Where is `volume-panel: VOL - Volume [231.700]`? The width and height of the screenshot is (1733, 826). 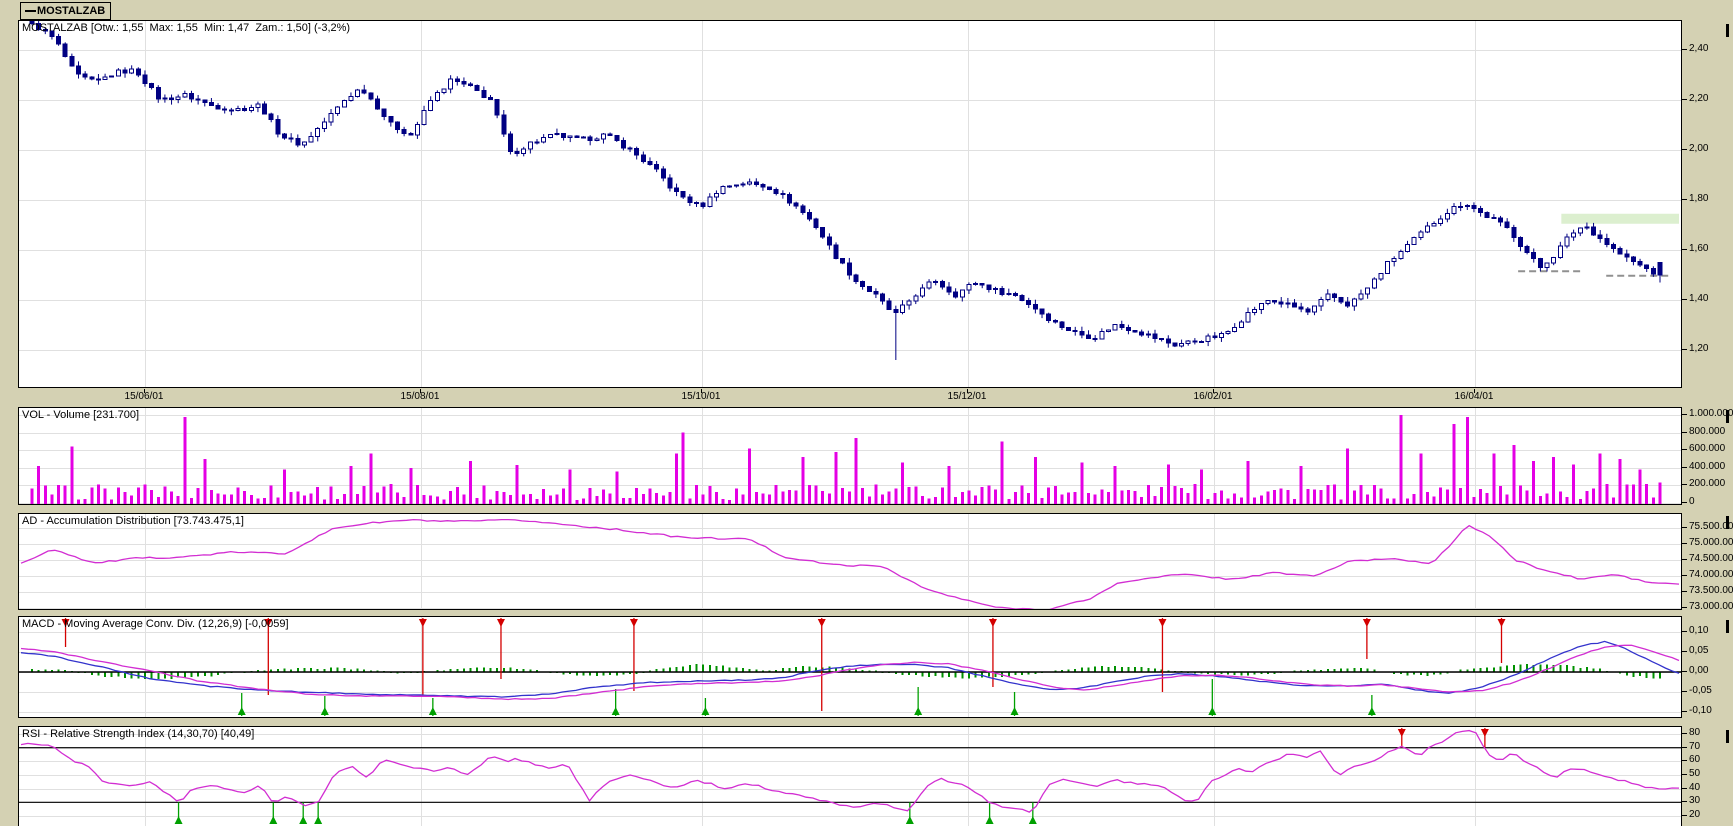
volume-panel: VOL - Volume [231.700] is located at coordinates (850, 456).